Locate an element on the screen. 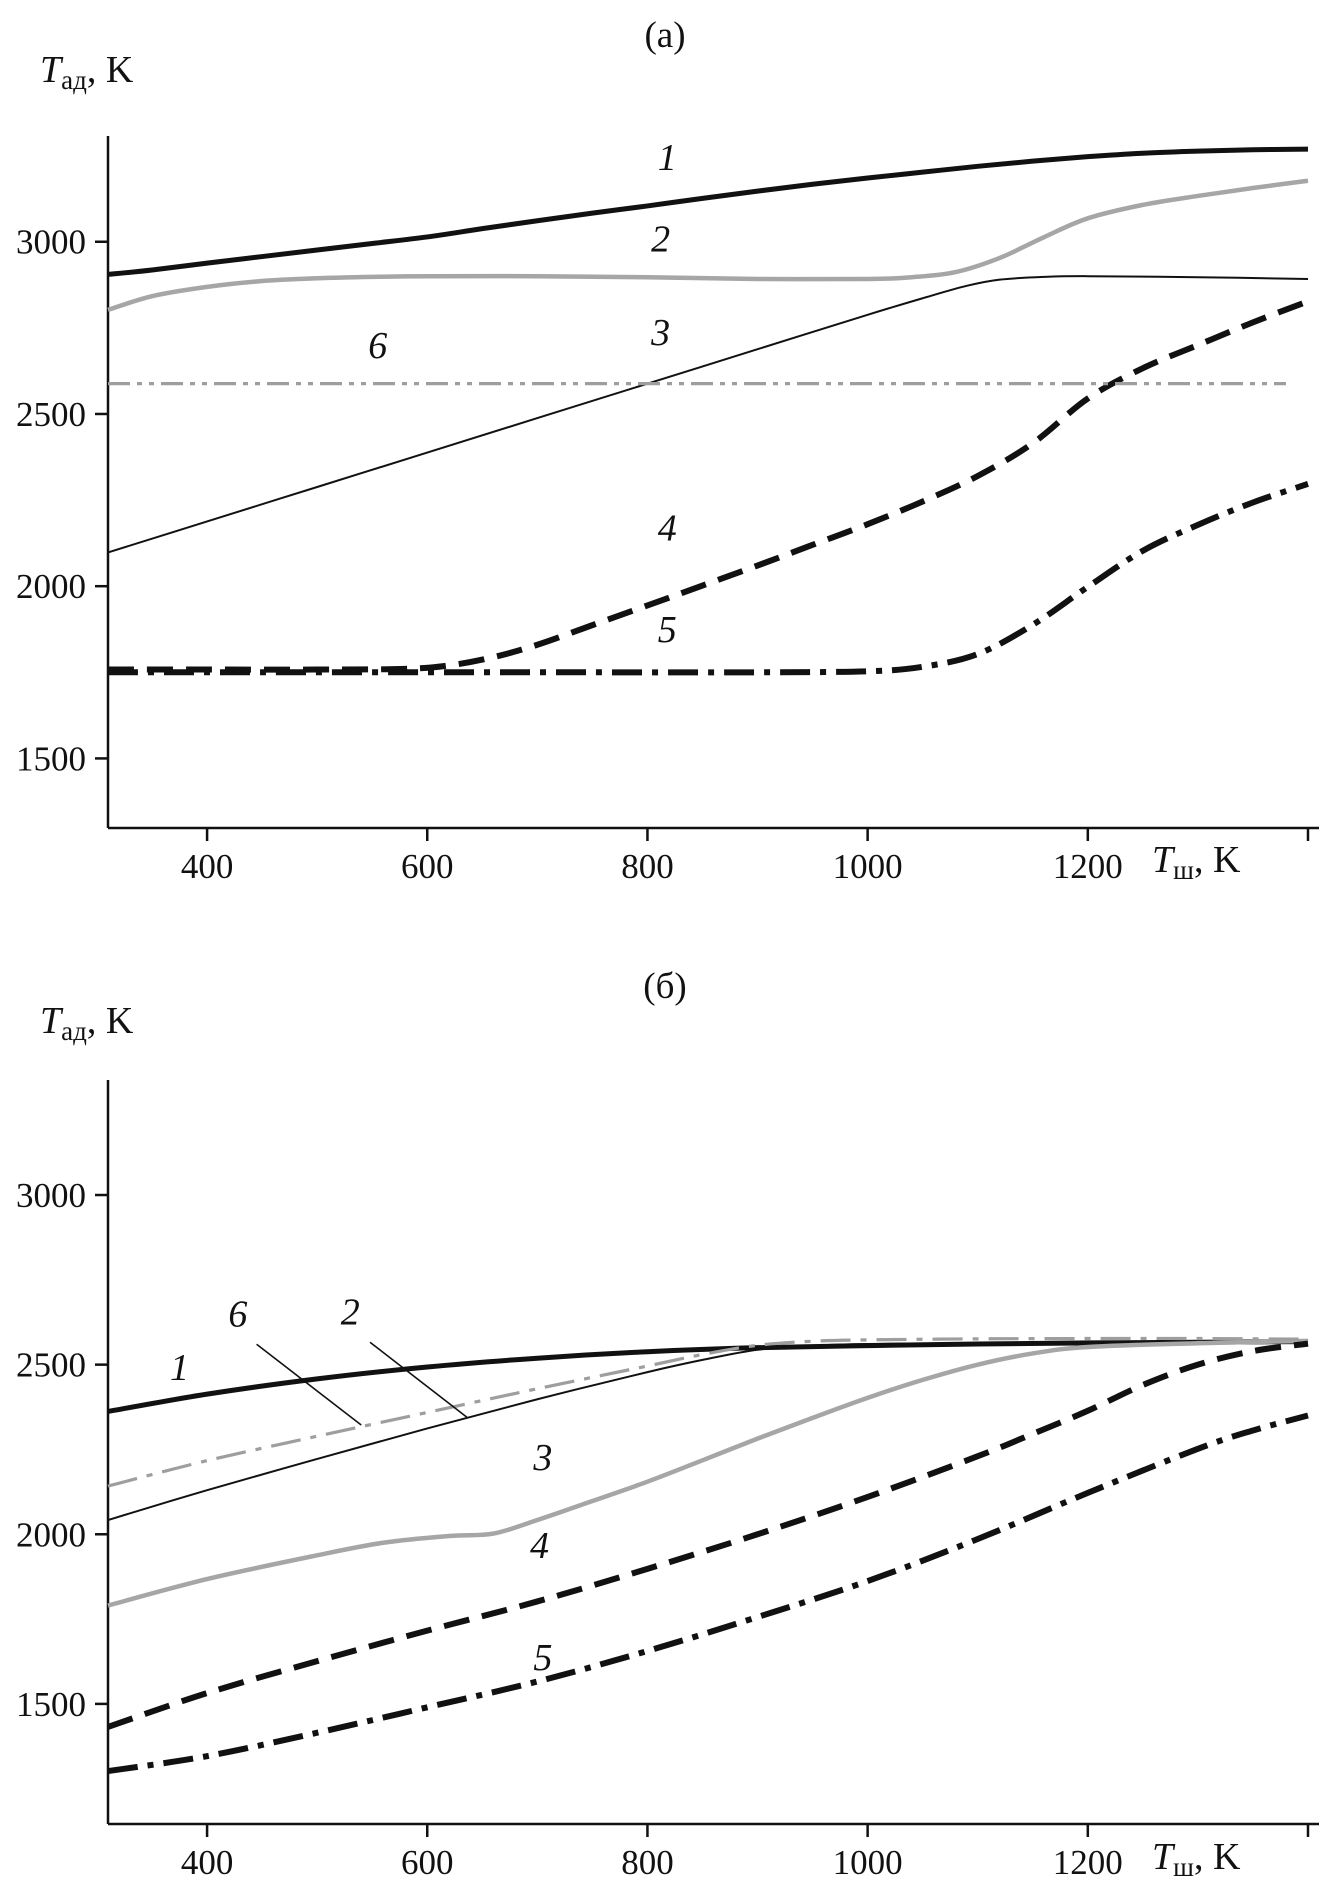 This screenshot has height=1901, width=1330. chart-b-x-axis-label: Tш, K is located at coordinates (1196, 1859).